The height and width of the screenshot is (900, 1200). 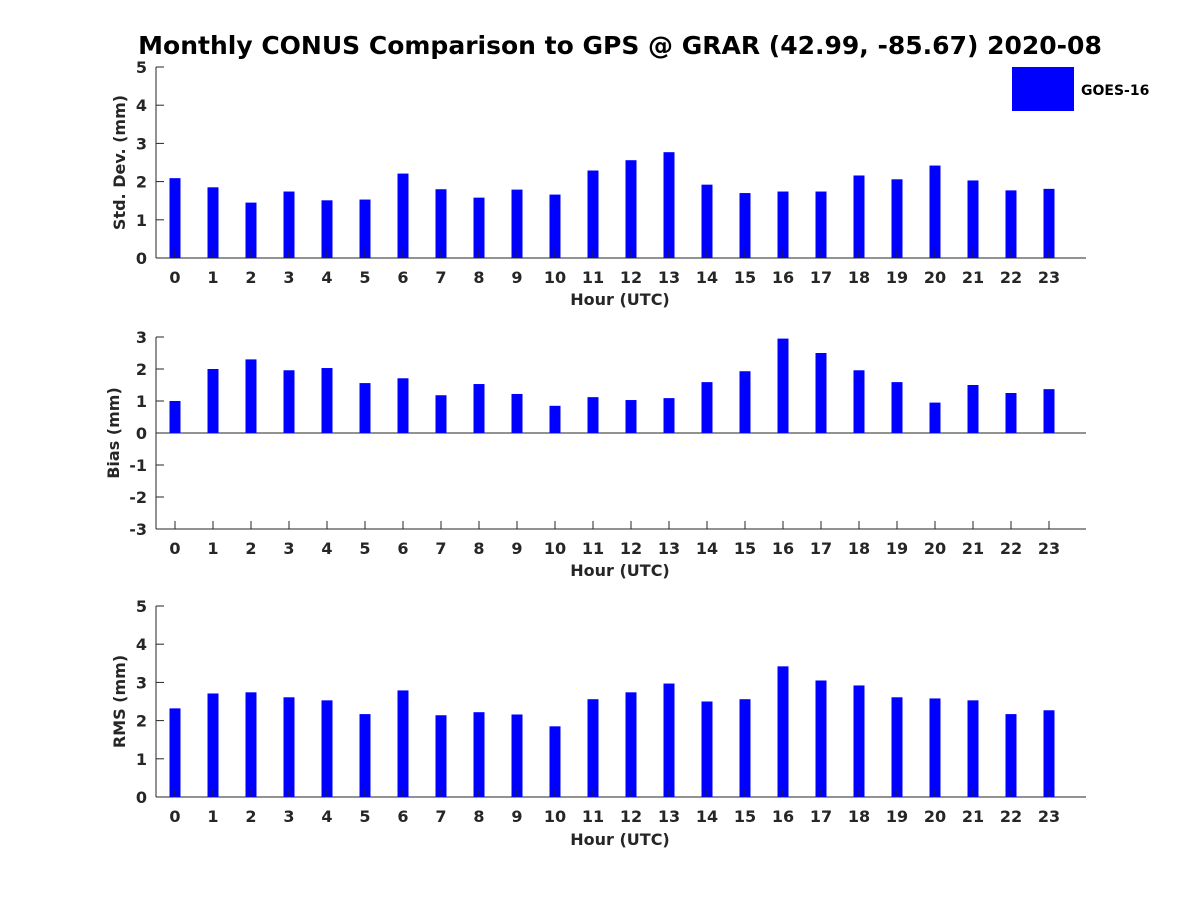 I want to click on std-dev-x-tick-label: 15, so click(x=745, y=277).